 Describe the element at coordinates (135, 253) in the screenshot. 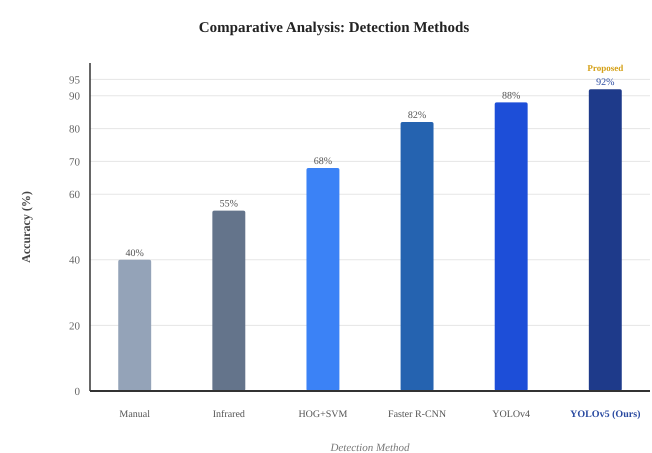

I see `data-label: 40%` at that location.